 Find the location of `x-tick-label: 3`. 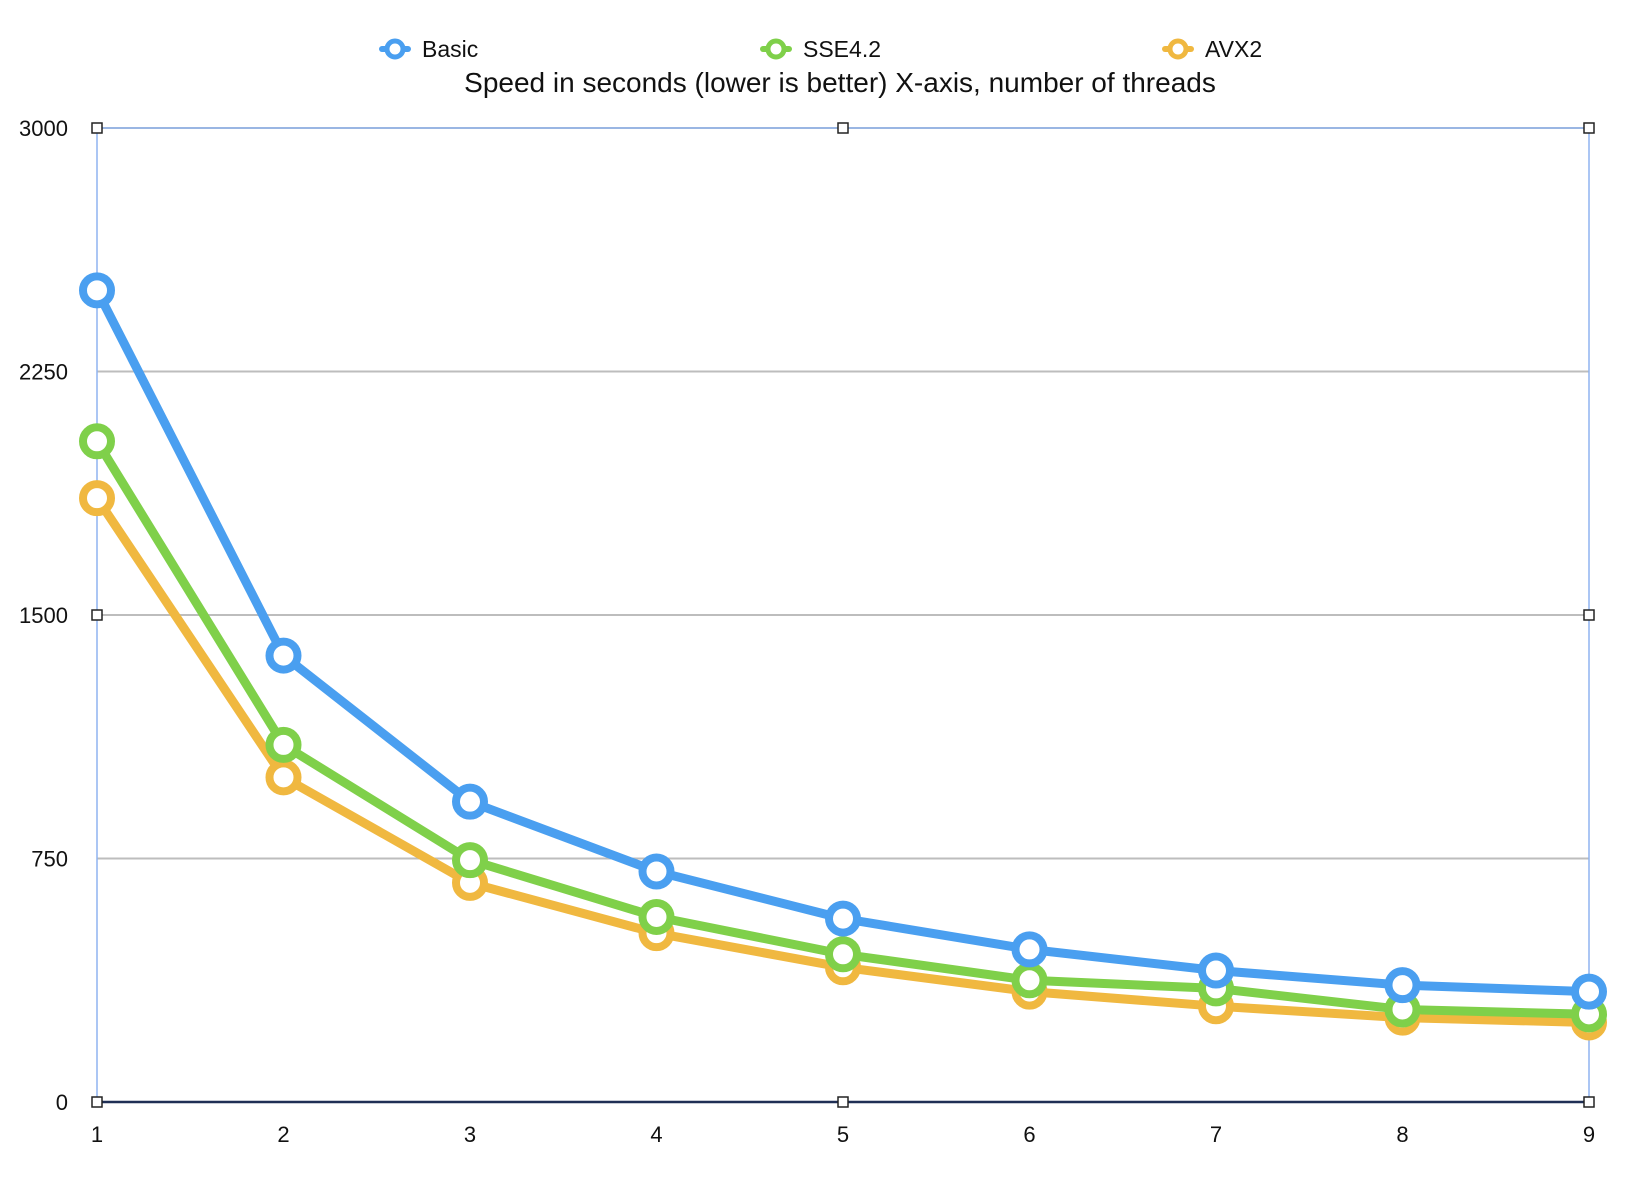

x-tick-label: 3 is located at coordinates (470, 1134).